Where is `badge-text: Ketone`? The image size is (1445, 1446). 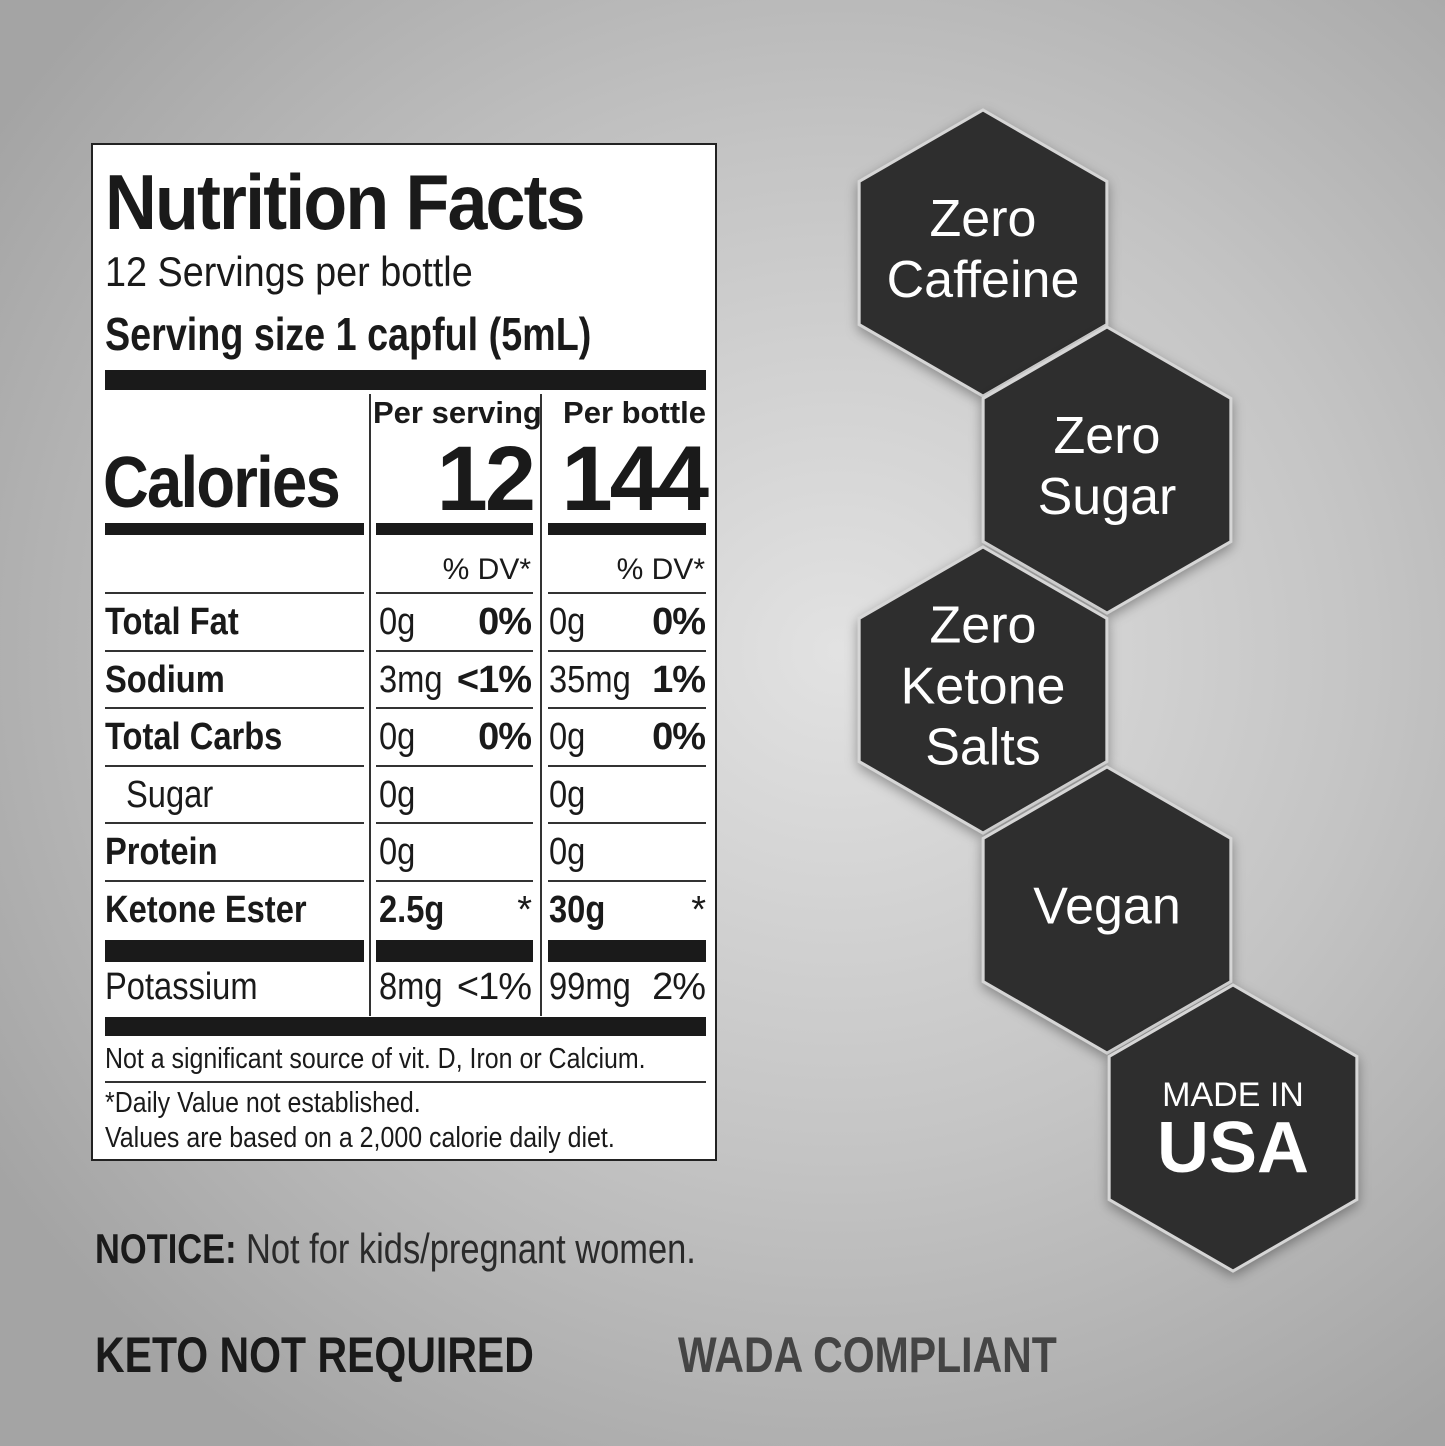
badge-text: Ketone is located at coordinates (983, 687).